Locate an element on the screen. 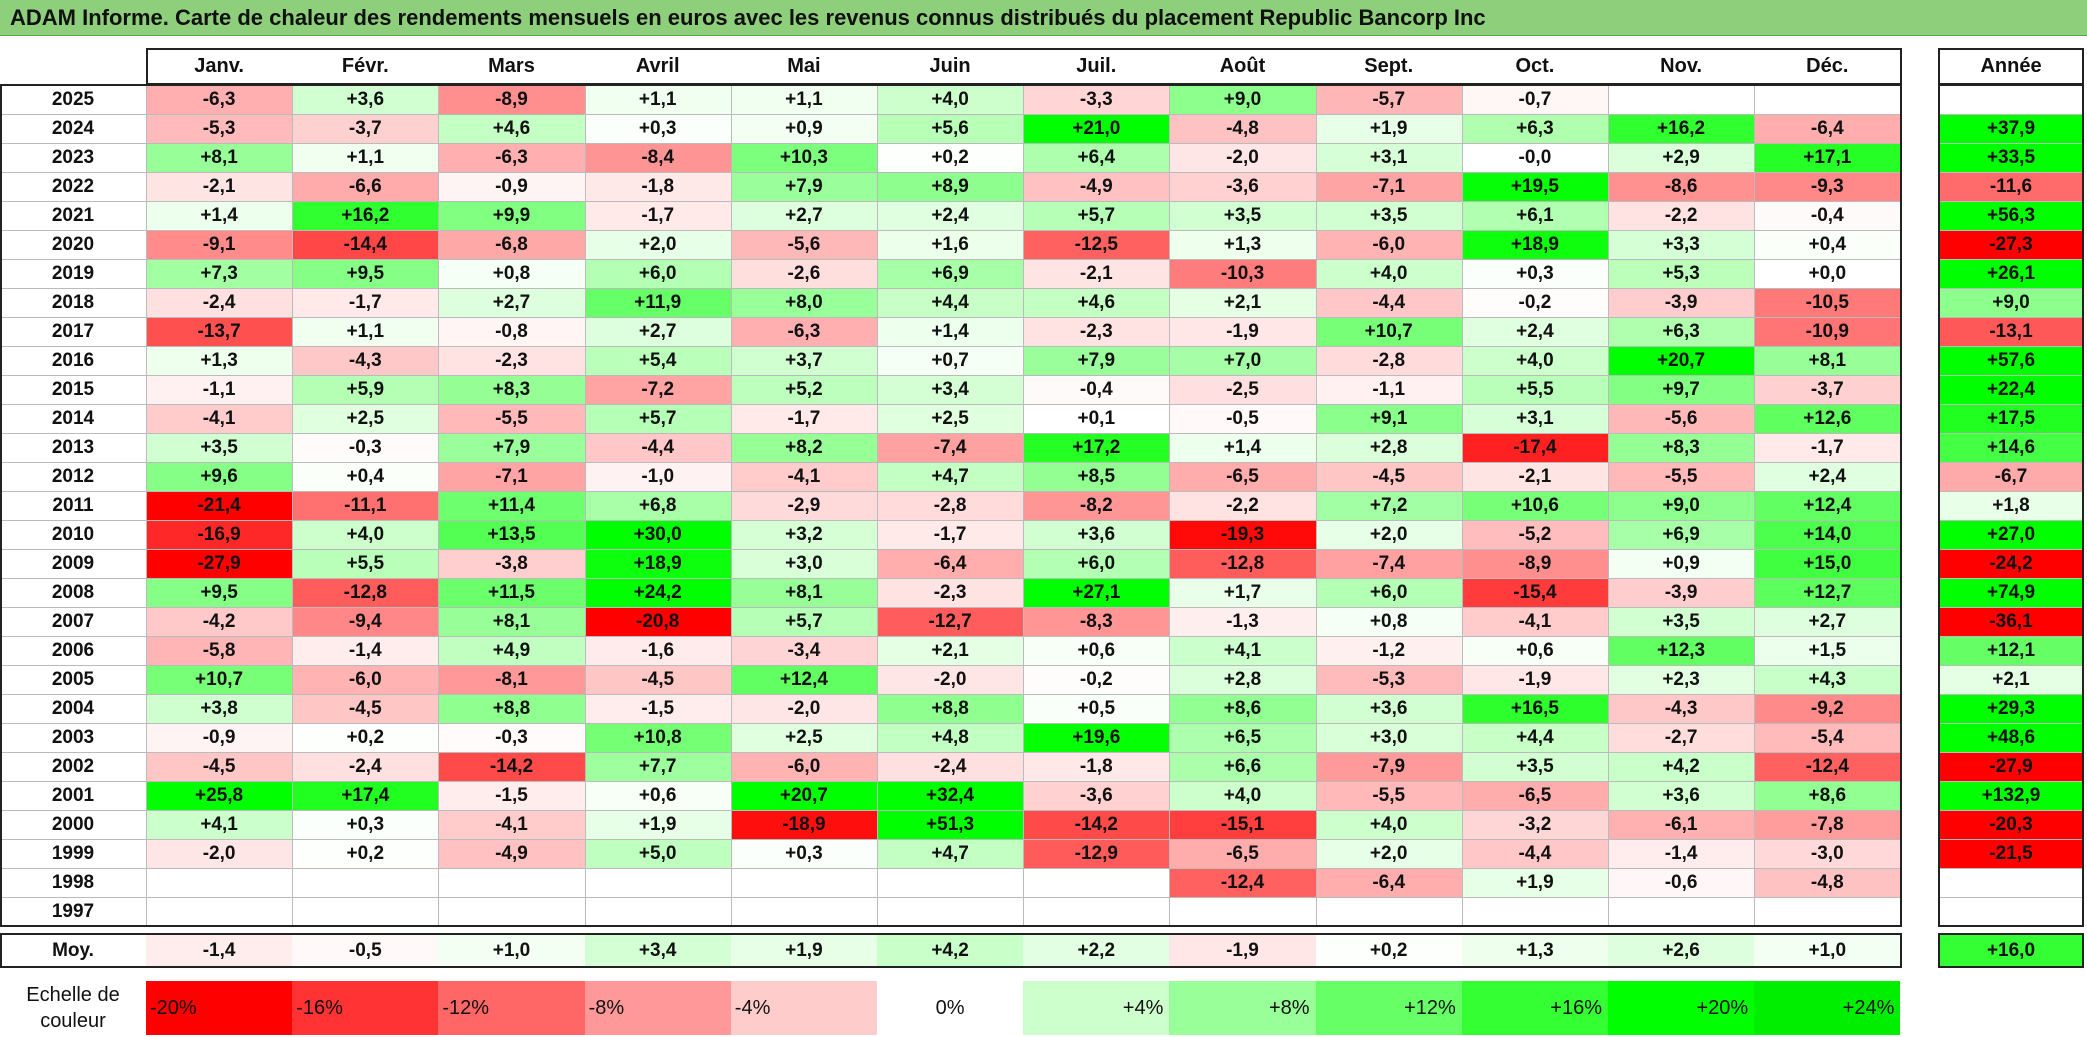 The image size is (2087, 1037). heatmap-cell: -8,9 is located at coordinates (511, 99).